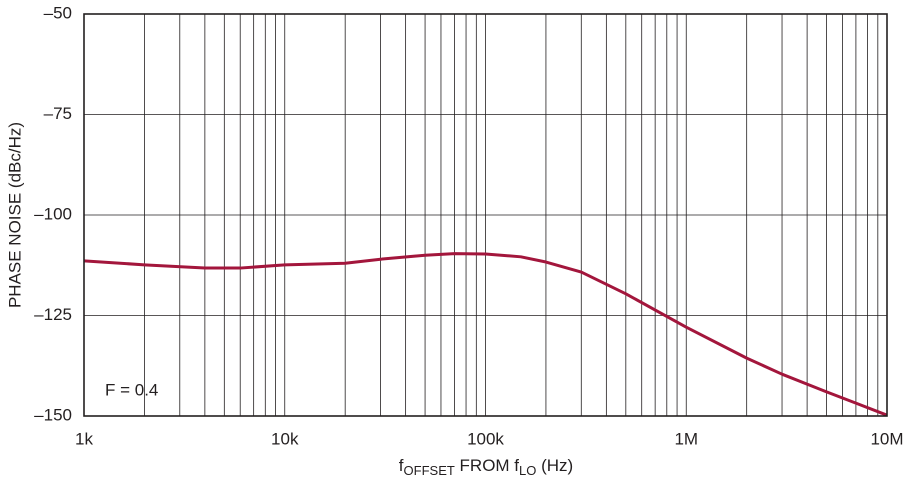  Describe the element at coordinates (58, 113) in the screenshot. I see `y-tick-label: –75` at that location.